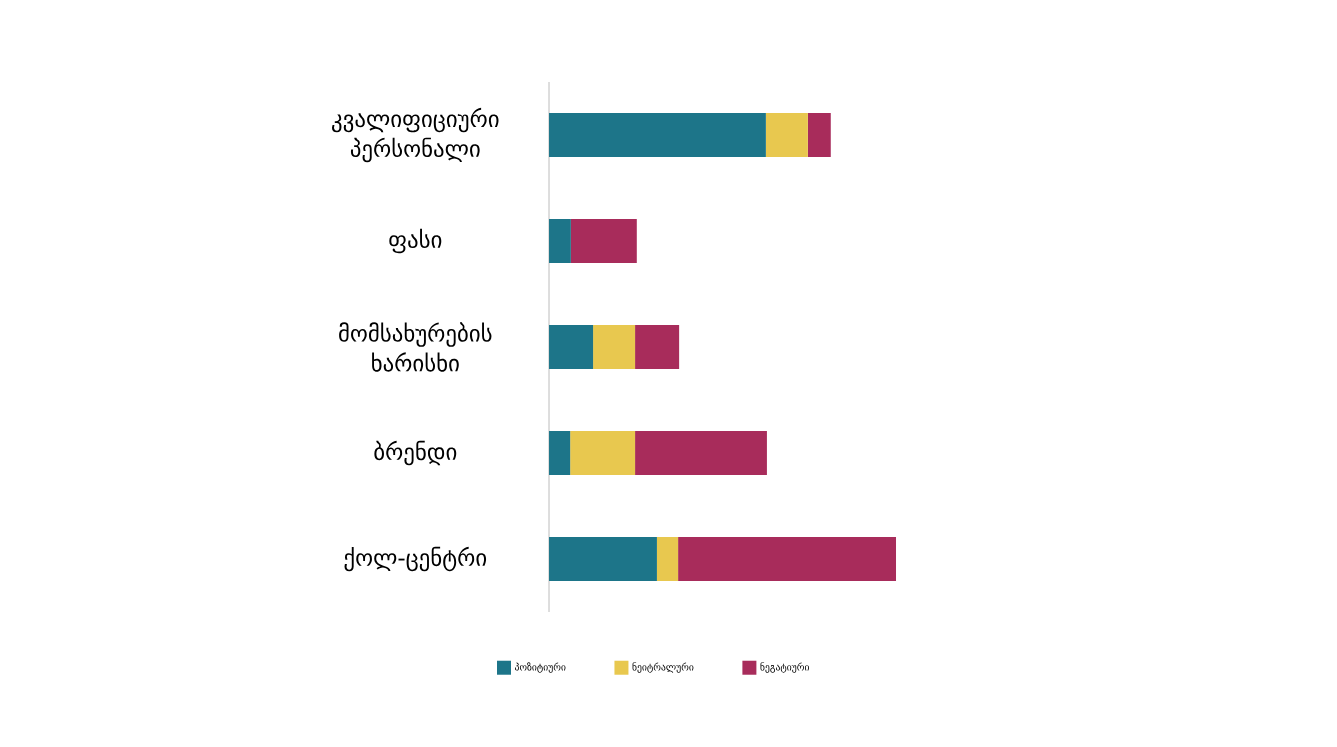 The image size is (1337, 747). Describe the element at coordinates (415, 135) in the screenshot. I see `y-tick-label: კვალიფიციური პერსონალი` at that location.